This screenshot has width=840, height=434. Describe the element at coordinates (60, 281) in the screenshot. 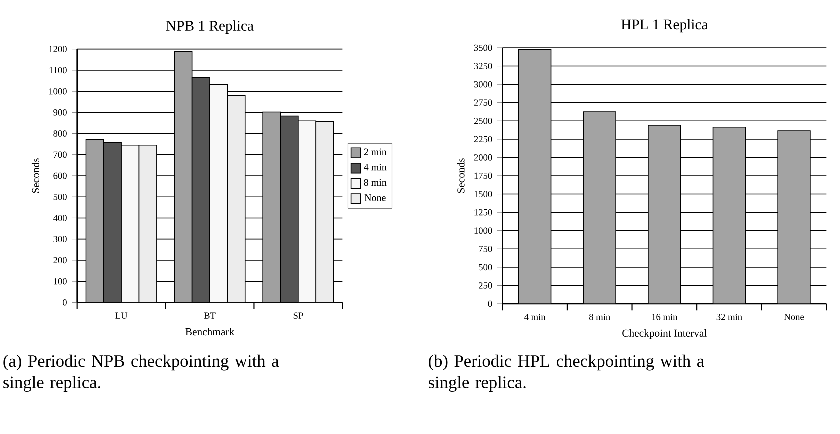

I see `y-tick-label: 100` at that location.